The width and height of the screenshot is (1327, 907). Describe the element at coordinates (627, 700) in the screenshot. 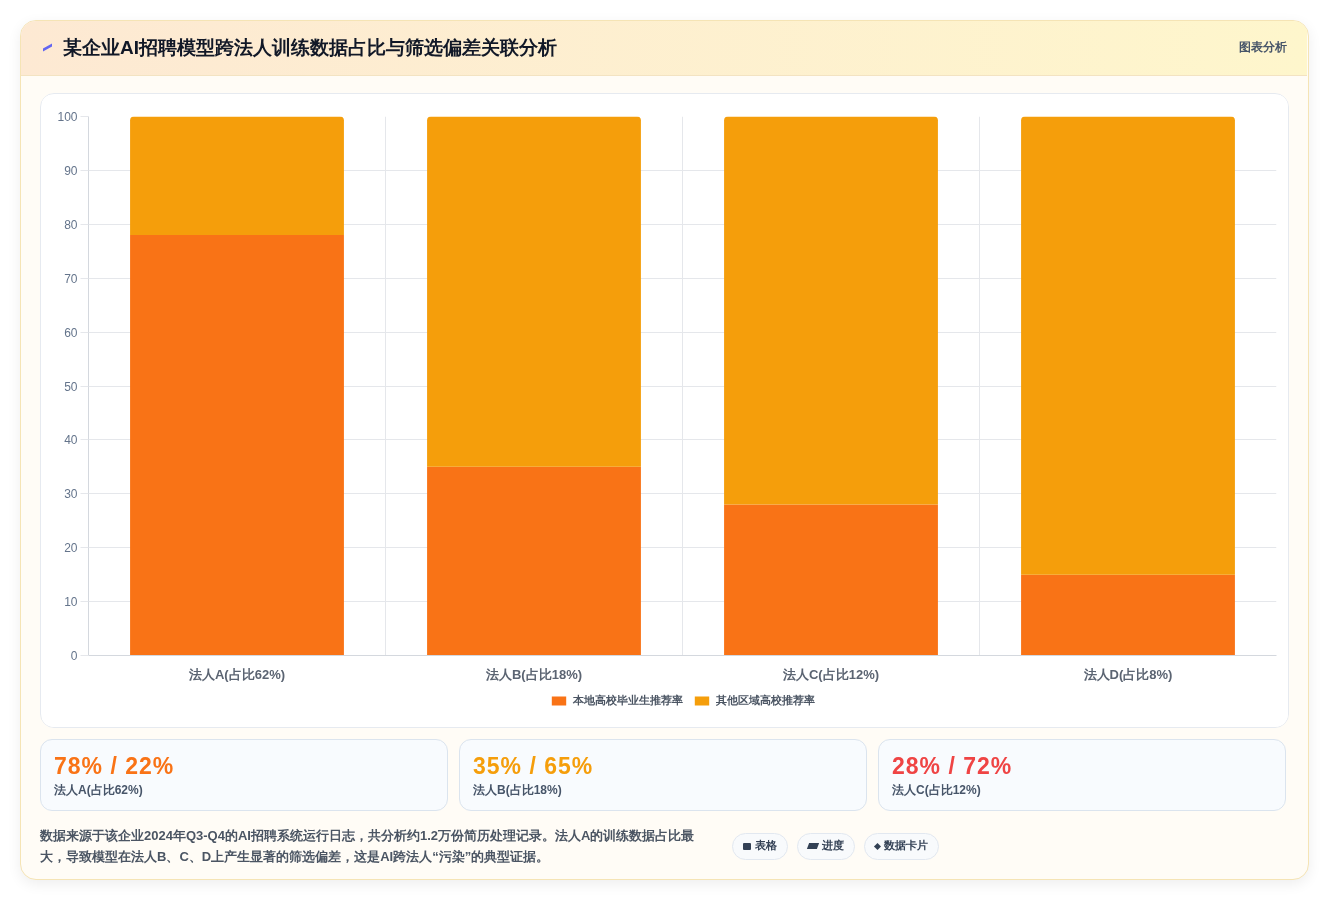

I see `legend-label: 本地高校毕业生推荐率` at that location.